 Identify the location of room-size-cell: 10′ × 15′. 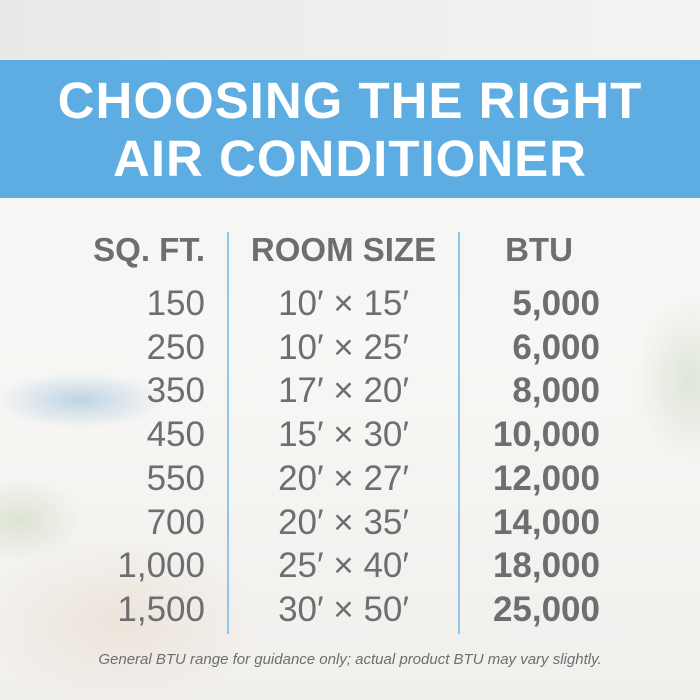
(343, 303).